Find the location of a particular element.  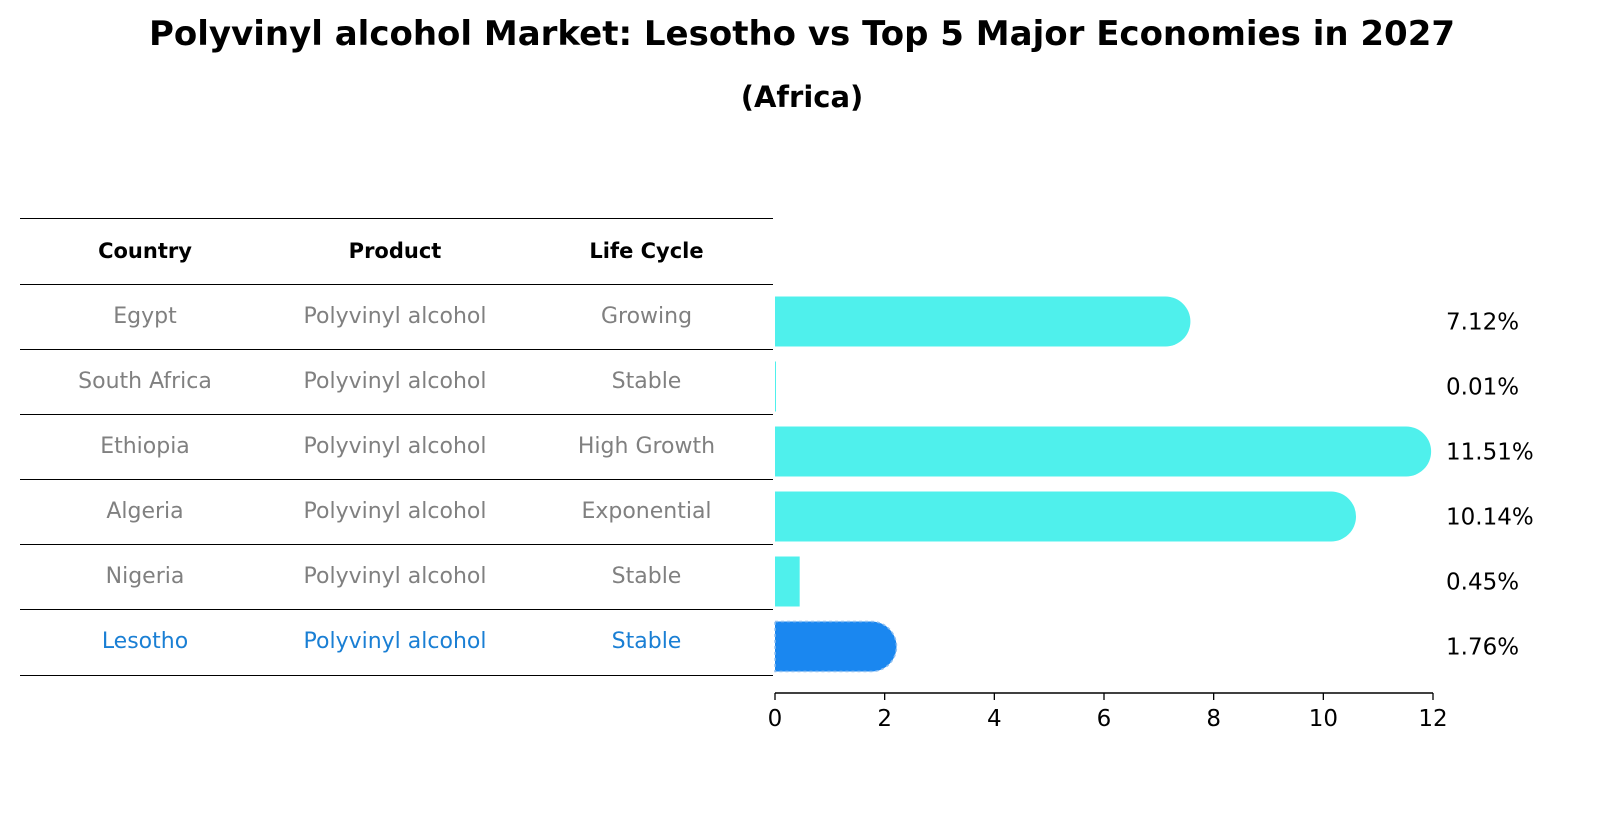

data-label: 0.45% is located at coordinates (1482, 583).